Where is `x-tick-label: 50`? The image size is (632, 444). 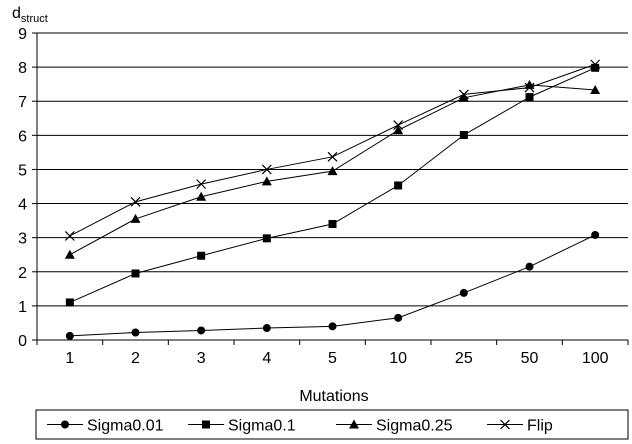 x-tick-label: 50 is located at coordinates (530, 358).